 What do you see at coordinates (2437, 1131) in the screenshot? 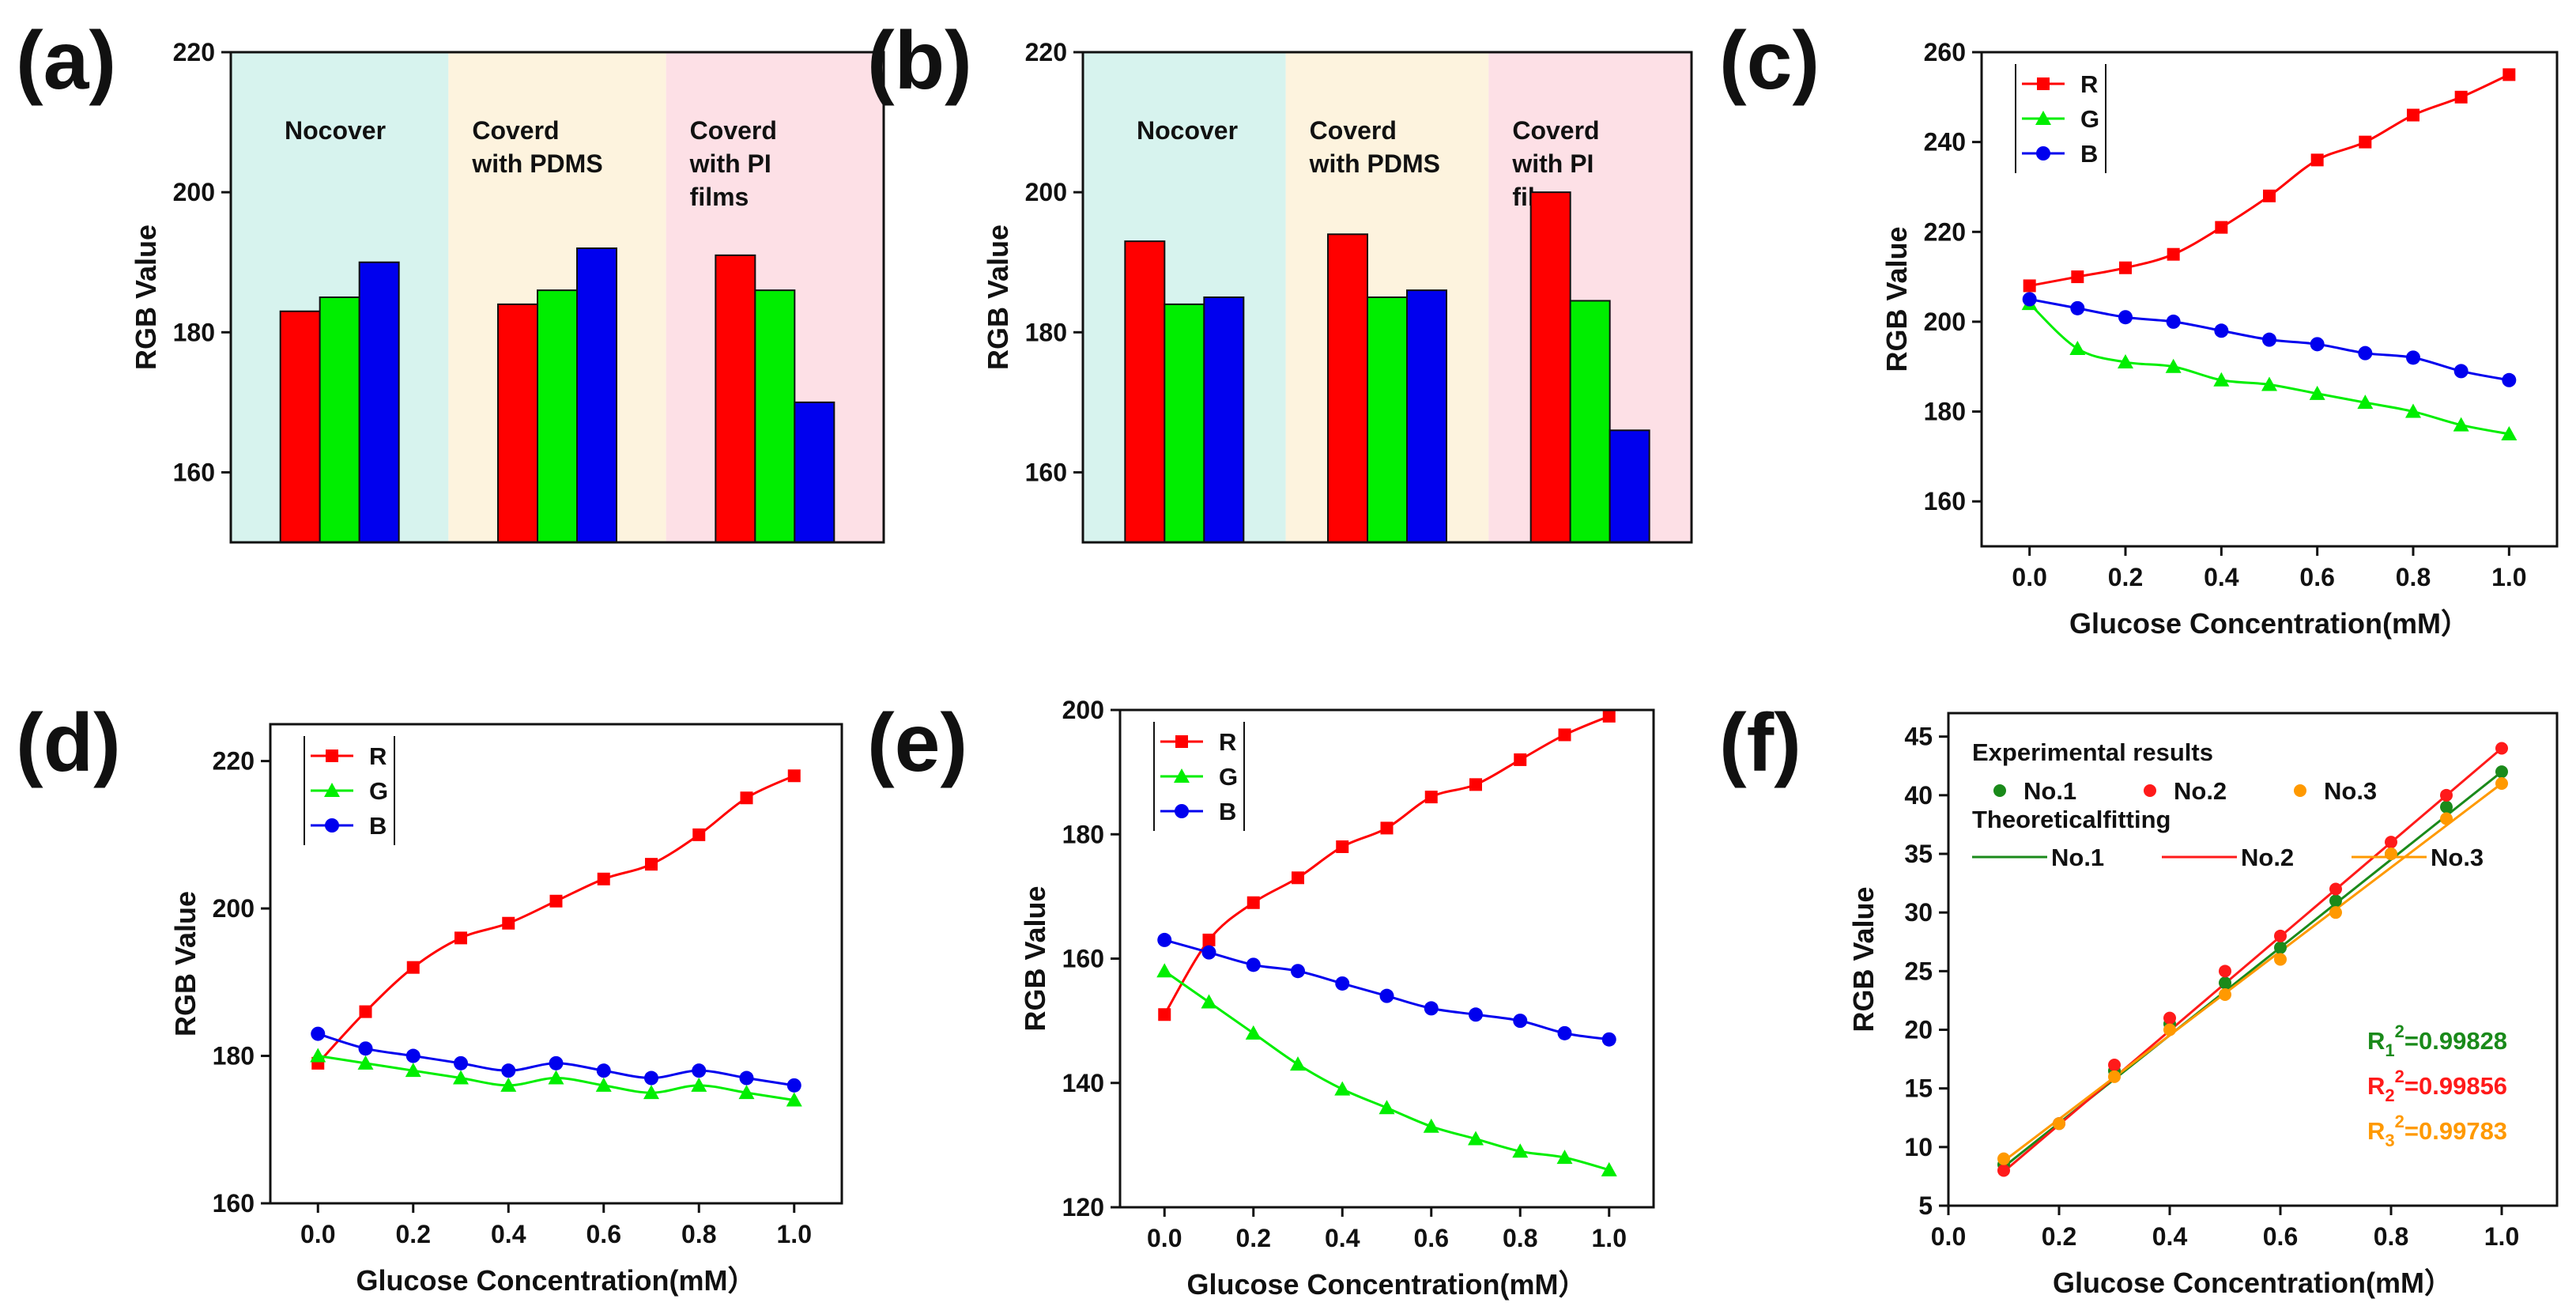
I see `r2-label-3: R32=0.99783` at bounding box center [2437, 1131].